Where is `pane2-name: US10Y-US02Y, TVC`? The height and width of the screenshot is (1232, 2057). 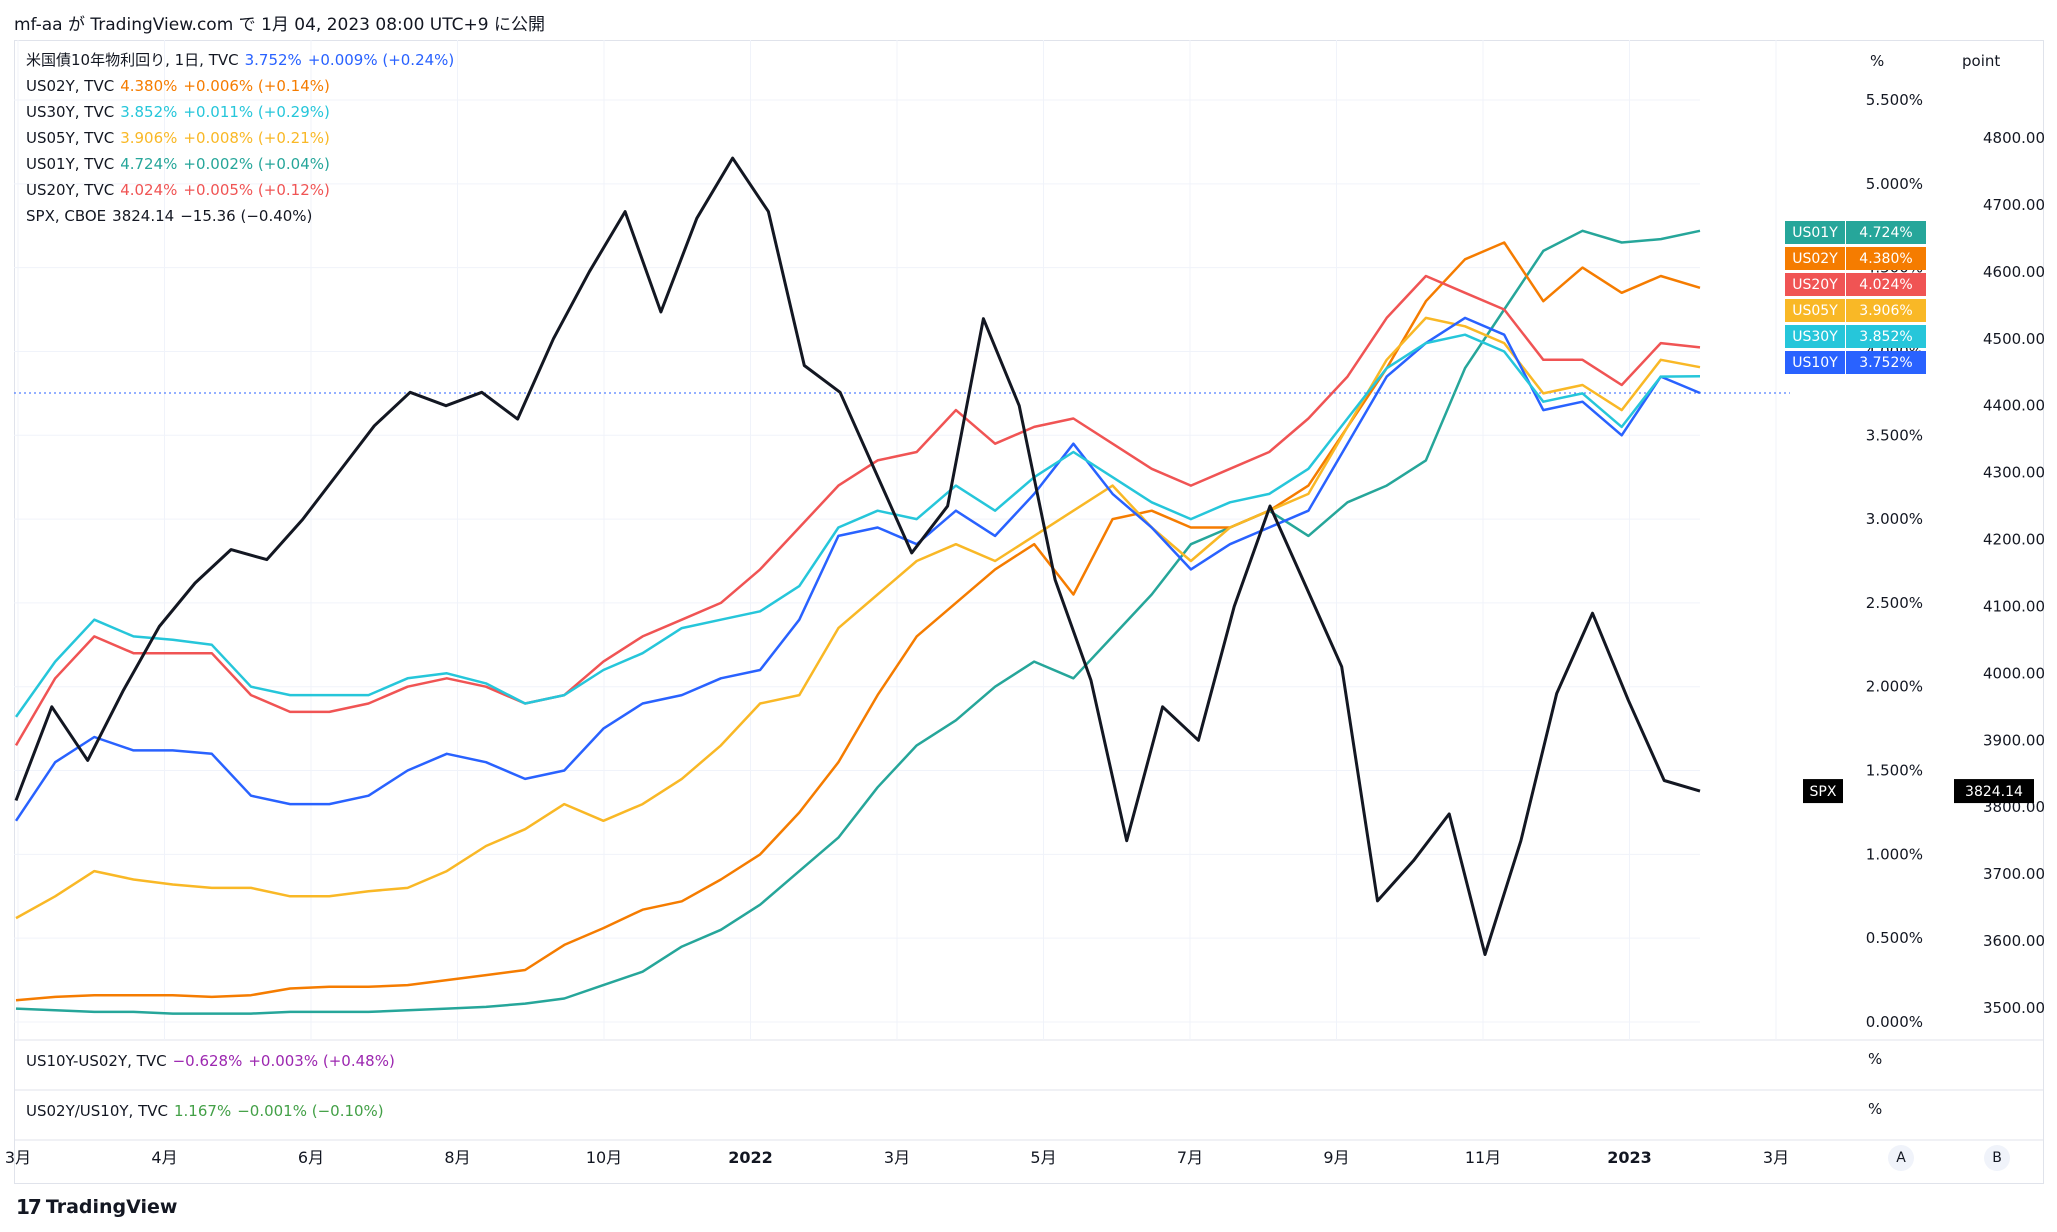
pane2-name: US10Y-US02Y, TVC is located at coordinates (96, 1061).